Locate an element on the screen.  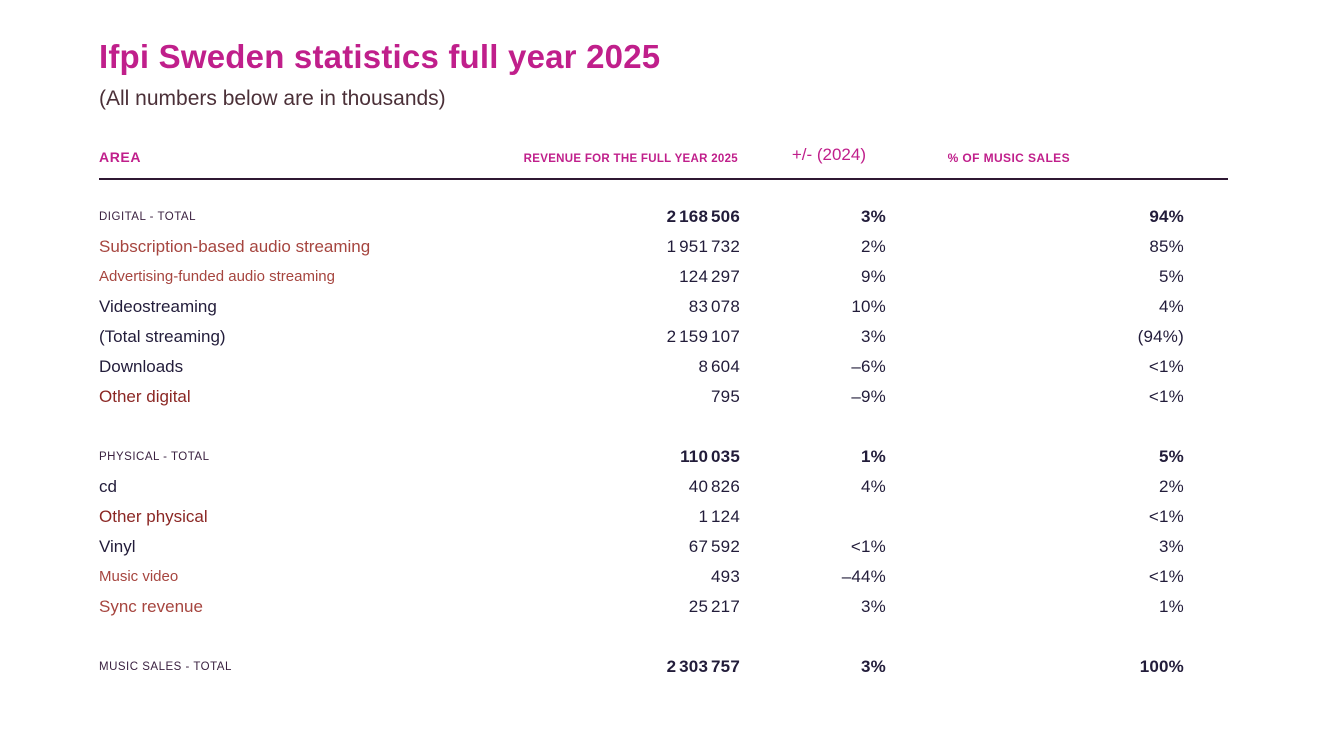
row-share: 2% is located at coordinates (1171, 486).